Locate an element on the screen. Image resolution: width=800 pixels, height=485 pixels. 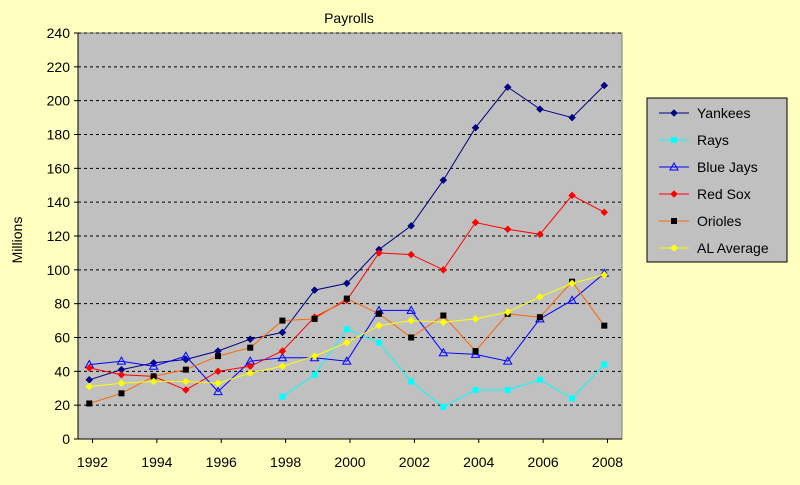
x-tick-label: 1996 is located at coordinates (221, 462).